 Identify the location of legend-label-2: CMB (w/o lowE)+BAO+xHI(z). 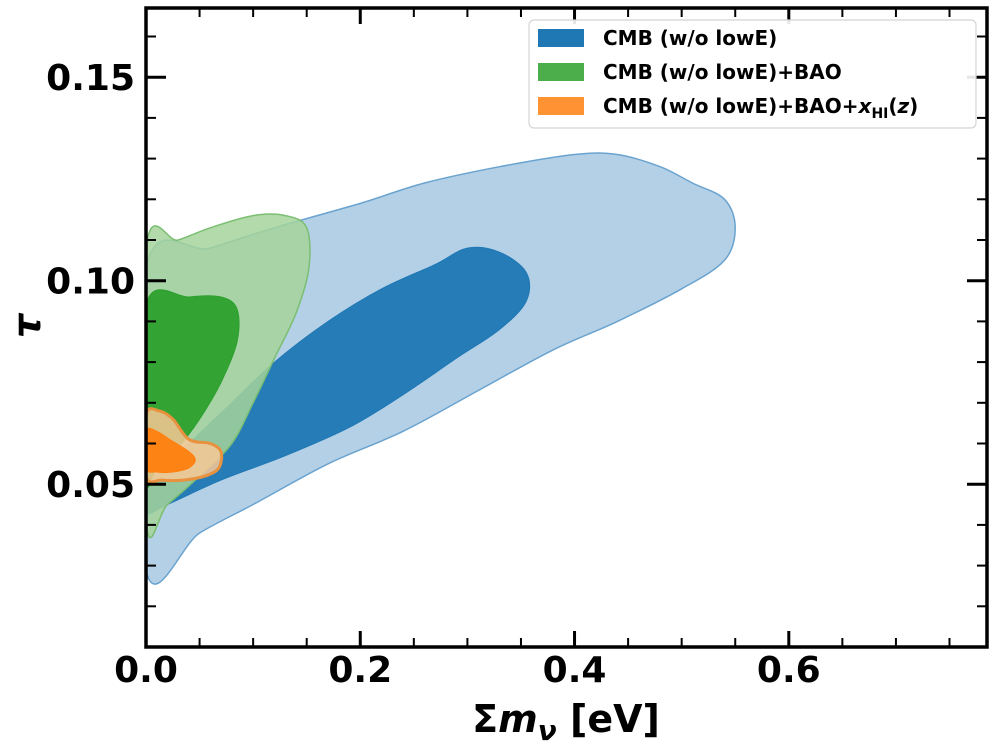
(760, 108).